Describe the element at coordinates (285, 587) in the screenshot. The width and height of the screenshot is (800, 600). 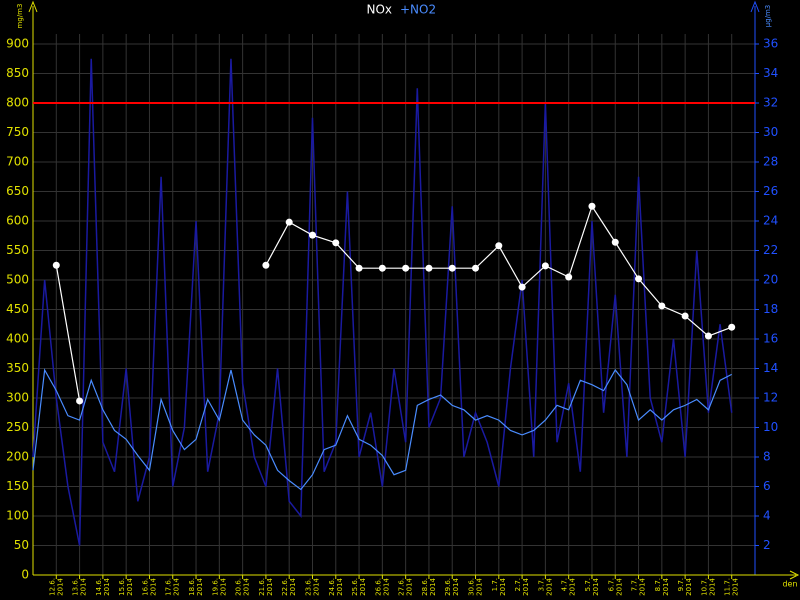
I see `x-tick-label: 22.6.` at that location.